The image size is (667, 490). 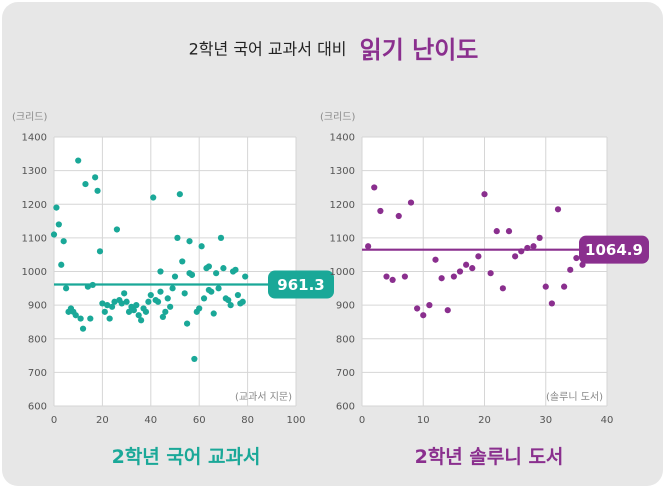 What do you see at coordinates (545, 420) in the screenshot?
I see `solution-xtick-label-3: 30` at bounding box center [545, 420].